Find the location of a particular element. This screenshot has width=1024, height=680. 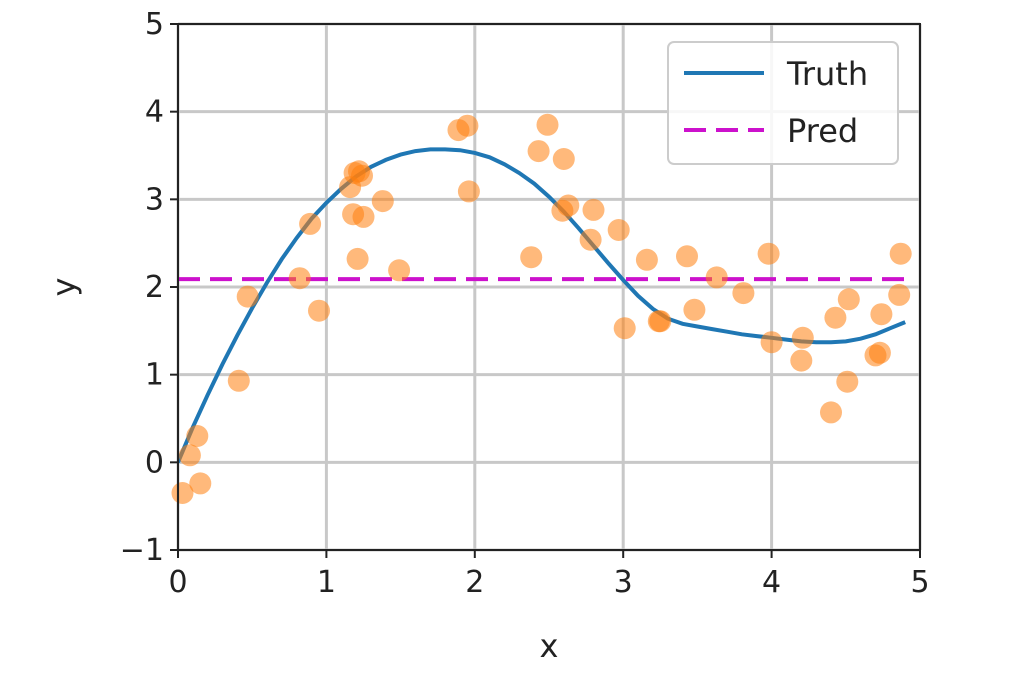

y-tick-label: 2 is located at coordinates (154, 287).